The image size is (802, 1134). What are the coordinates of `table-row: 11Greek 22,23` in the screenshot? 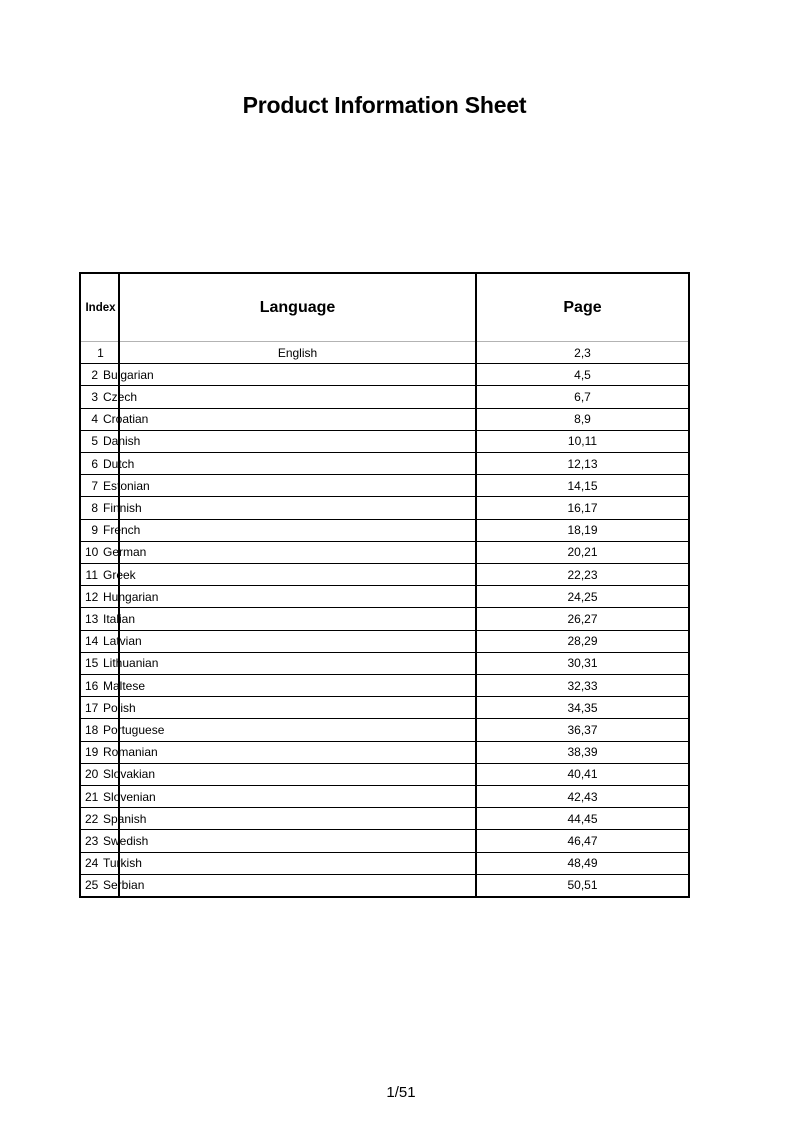 It's located at (384, 574).